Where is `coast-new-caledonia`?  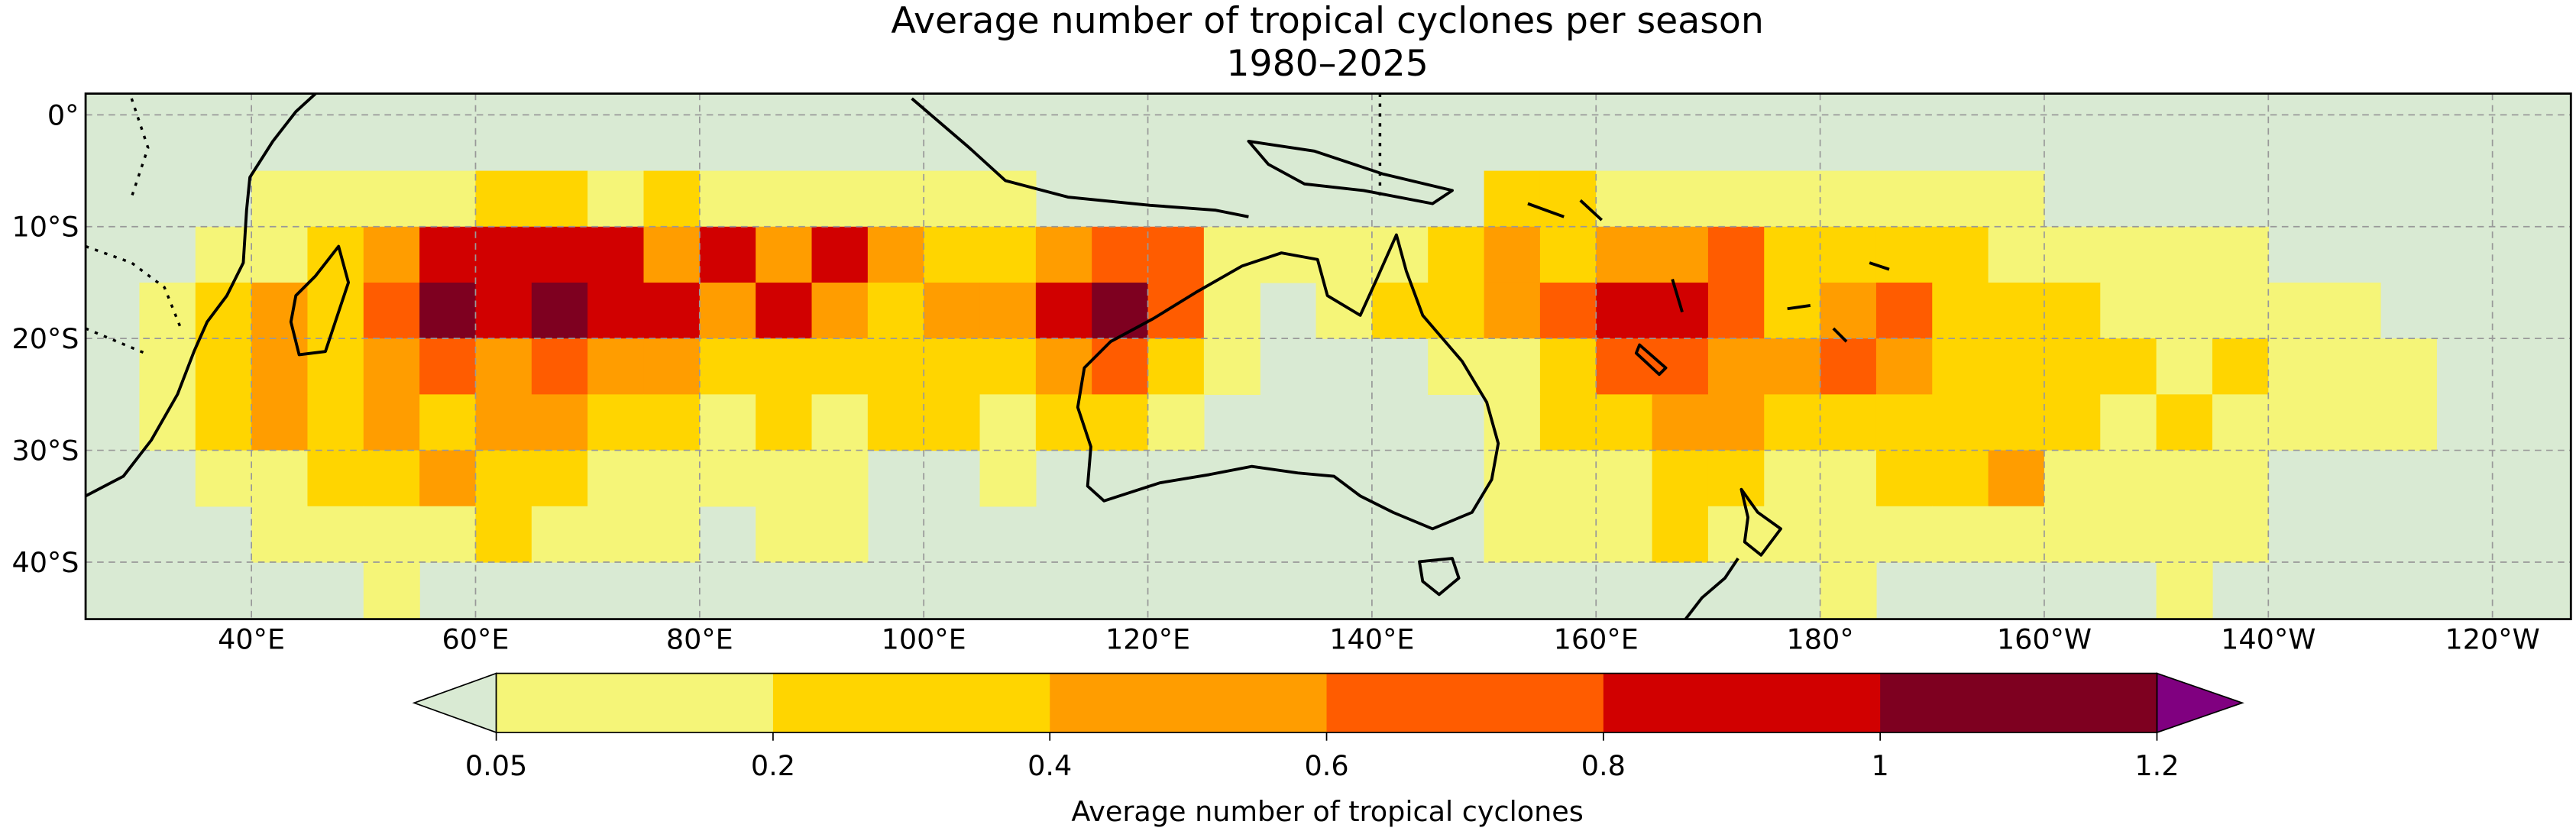
coast-new-caledonia is located at coordinates (1651, 360).